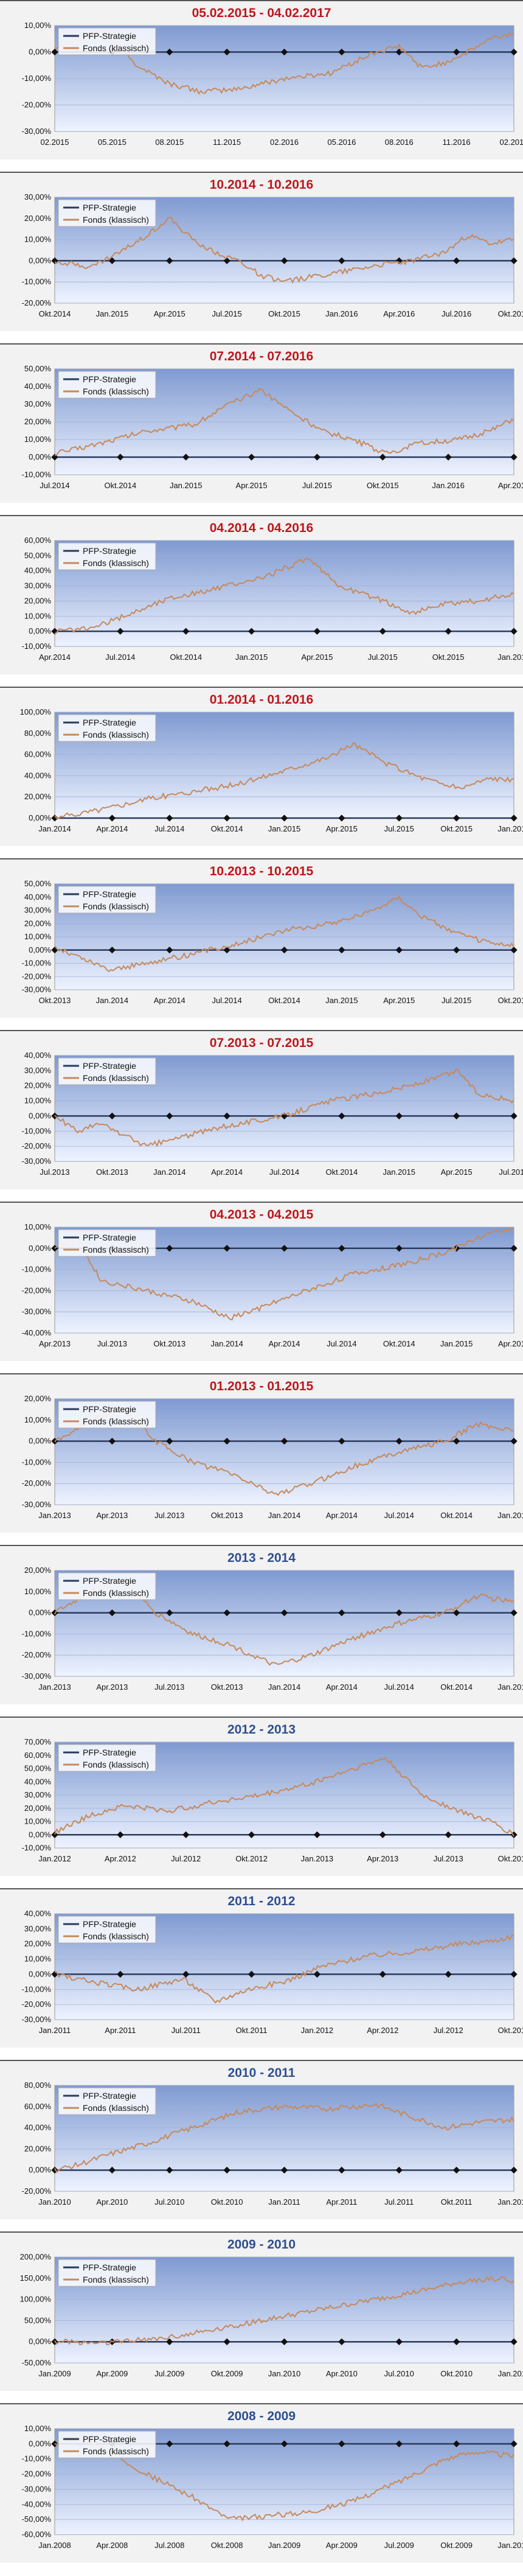  I want to click on chart-title: 2009 - 2010, so click(261, 2245).